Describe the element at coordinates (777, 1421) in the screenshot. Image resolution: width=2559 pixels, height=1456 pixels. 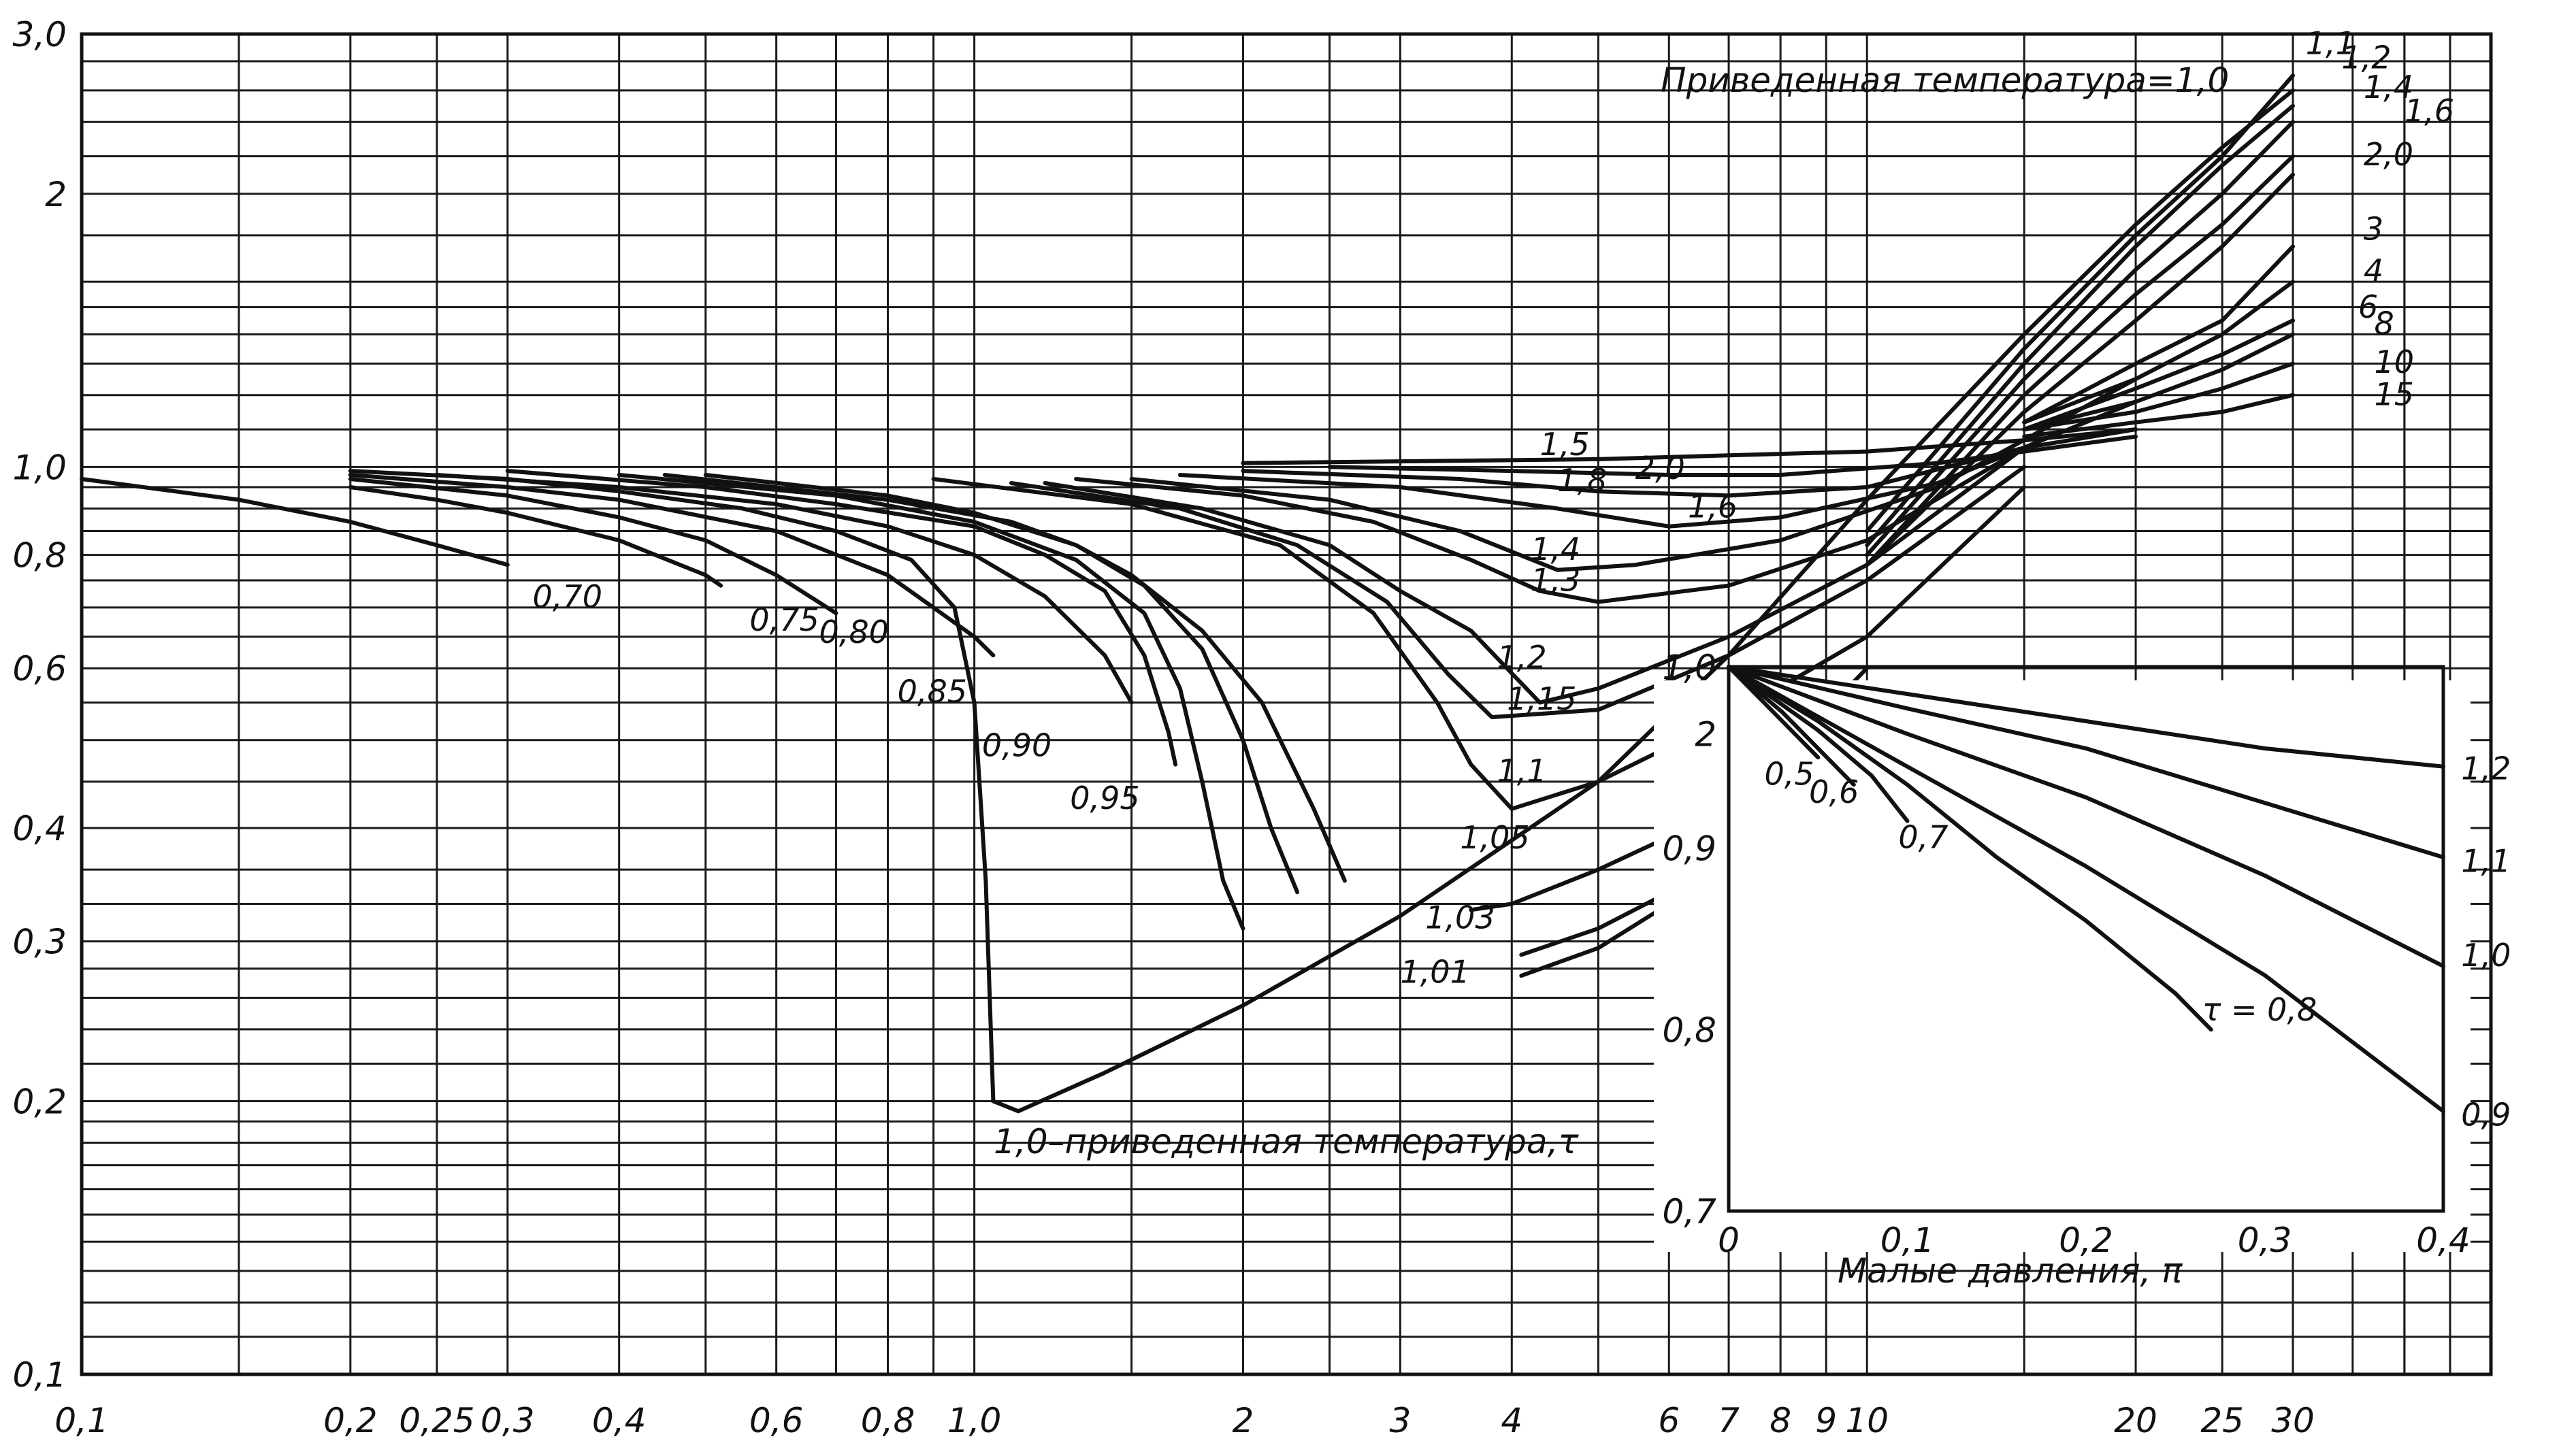
I see `x-tick-label: 0,6` at that location.